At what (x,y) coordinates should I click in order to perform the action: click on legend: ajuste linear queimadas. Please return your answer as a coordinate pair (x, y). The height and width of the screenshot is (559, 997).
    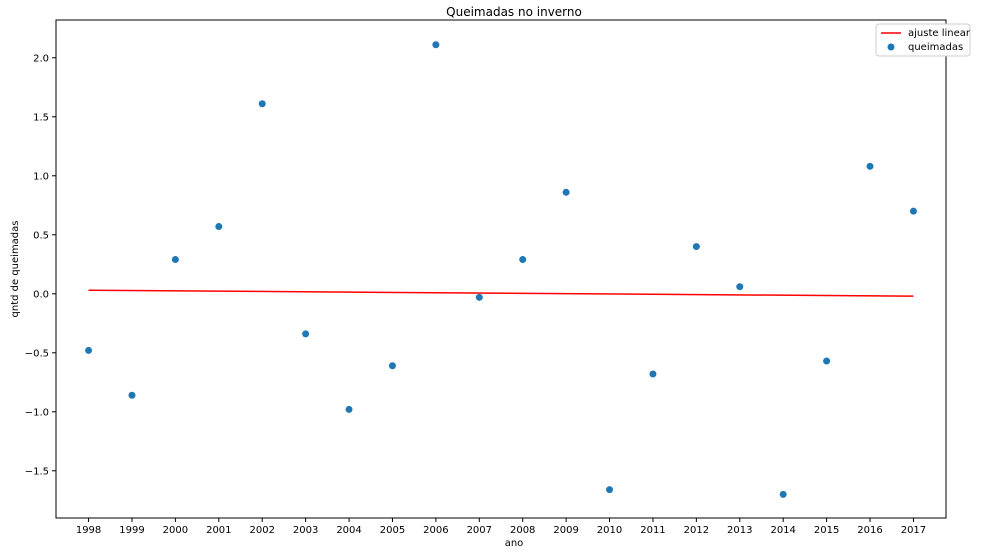
    Looking at the image, I should click on (923, 40).